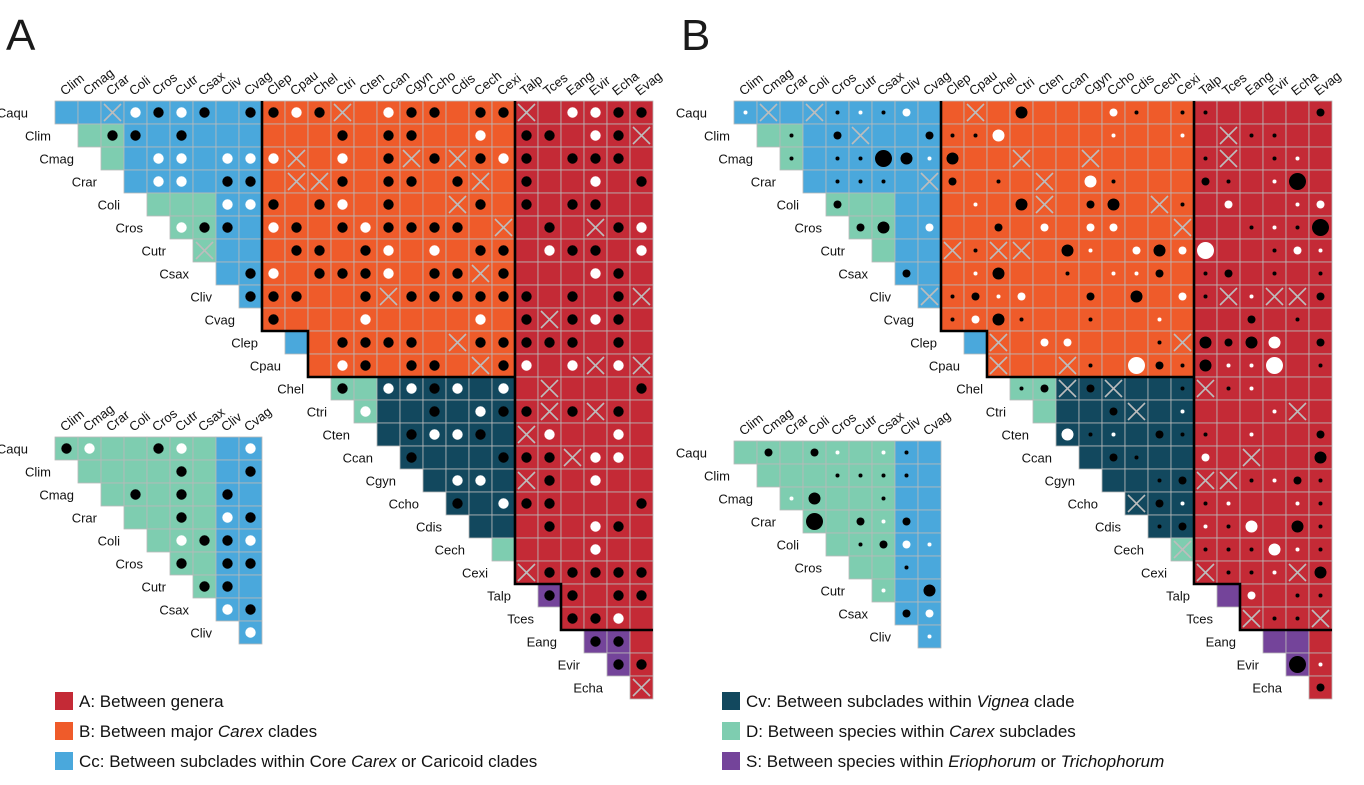 Image resolution: width=1364 pixels, height=785 pixels. What do you see at coordinates (569, 665) in the screenshot?
I see `row-label: Evir` at bounding box center [569, 665].